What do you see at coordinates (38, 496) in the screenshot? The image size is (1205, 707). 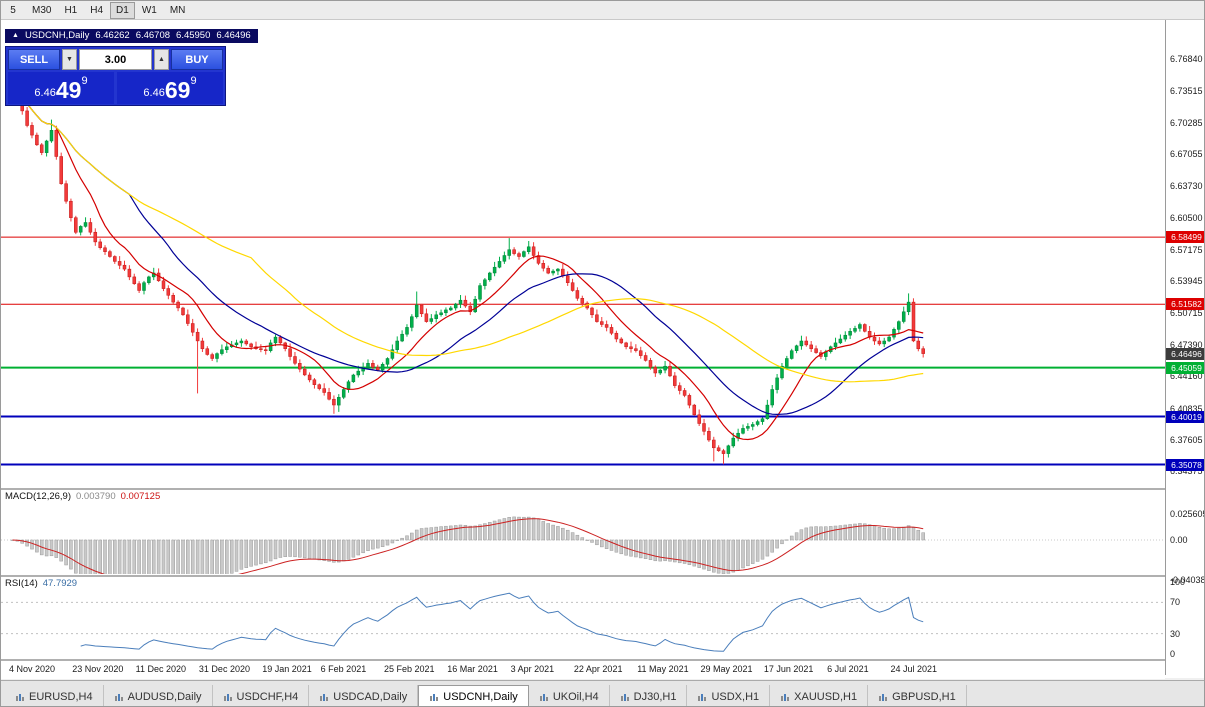 I see `macd-label: MACD(12,26,9)` at bounding box center [38, 496].